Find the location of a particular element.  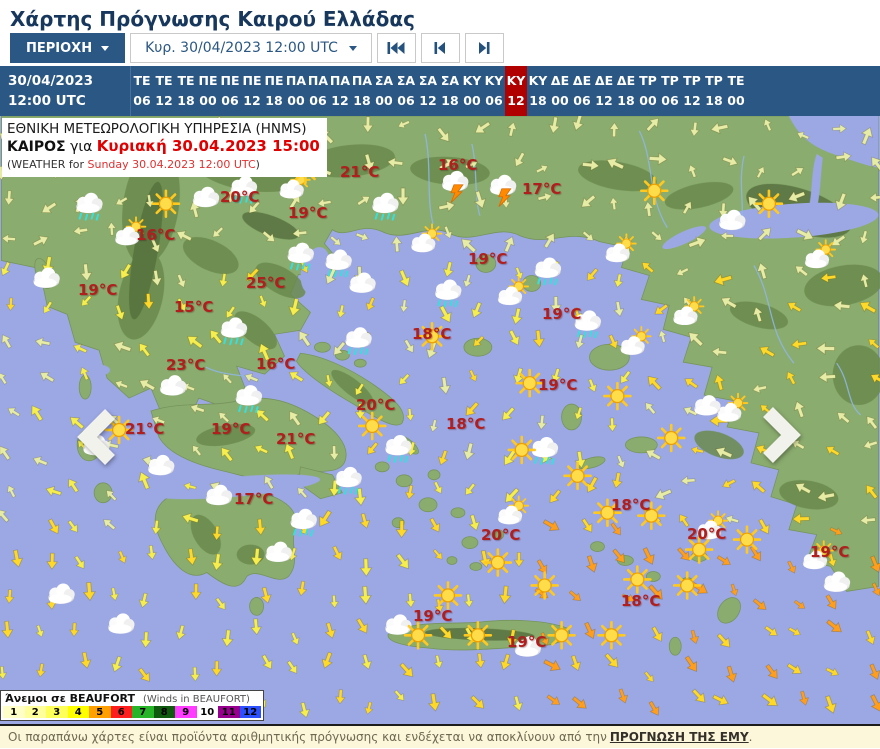

temperature-label: 23°C is located at coordinates (186, 365).